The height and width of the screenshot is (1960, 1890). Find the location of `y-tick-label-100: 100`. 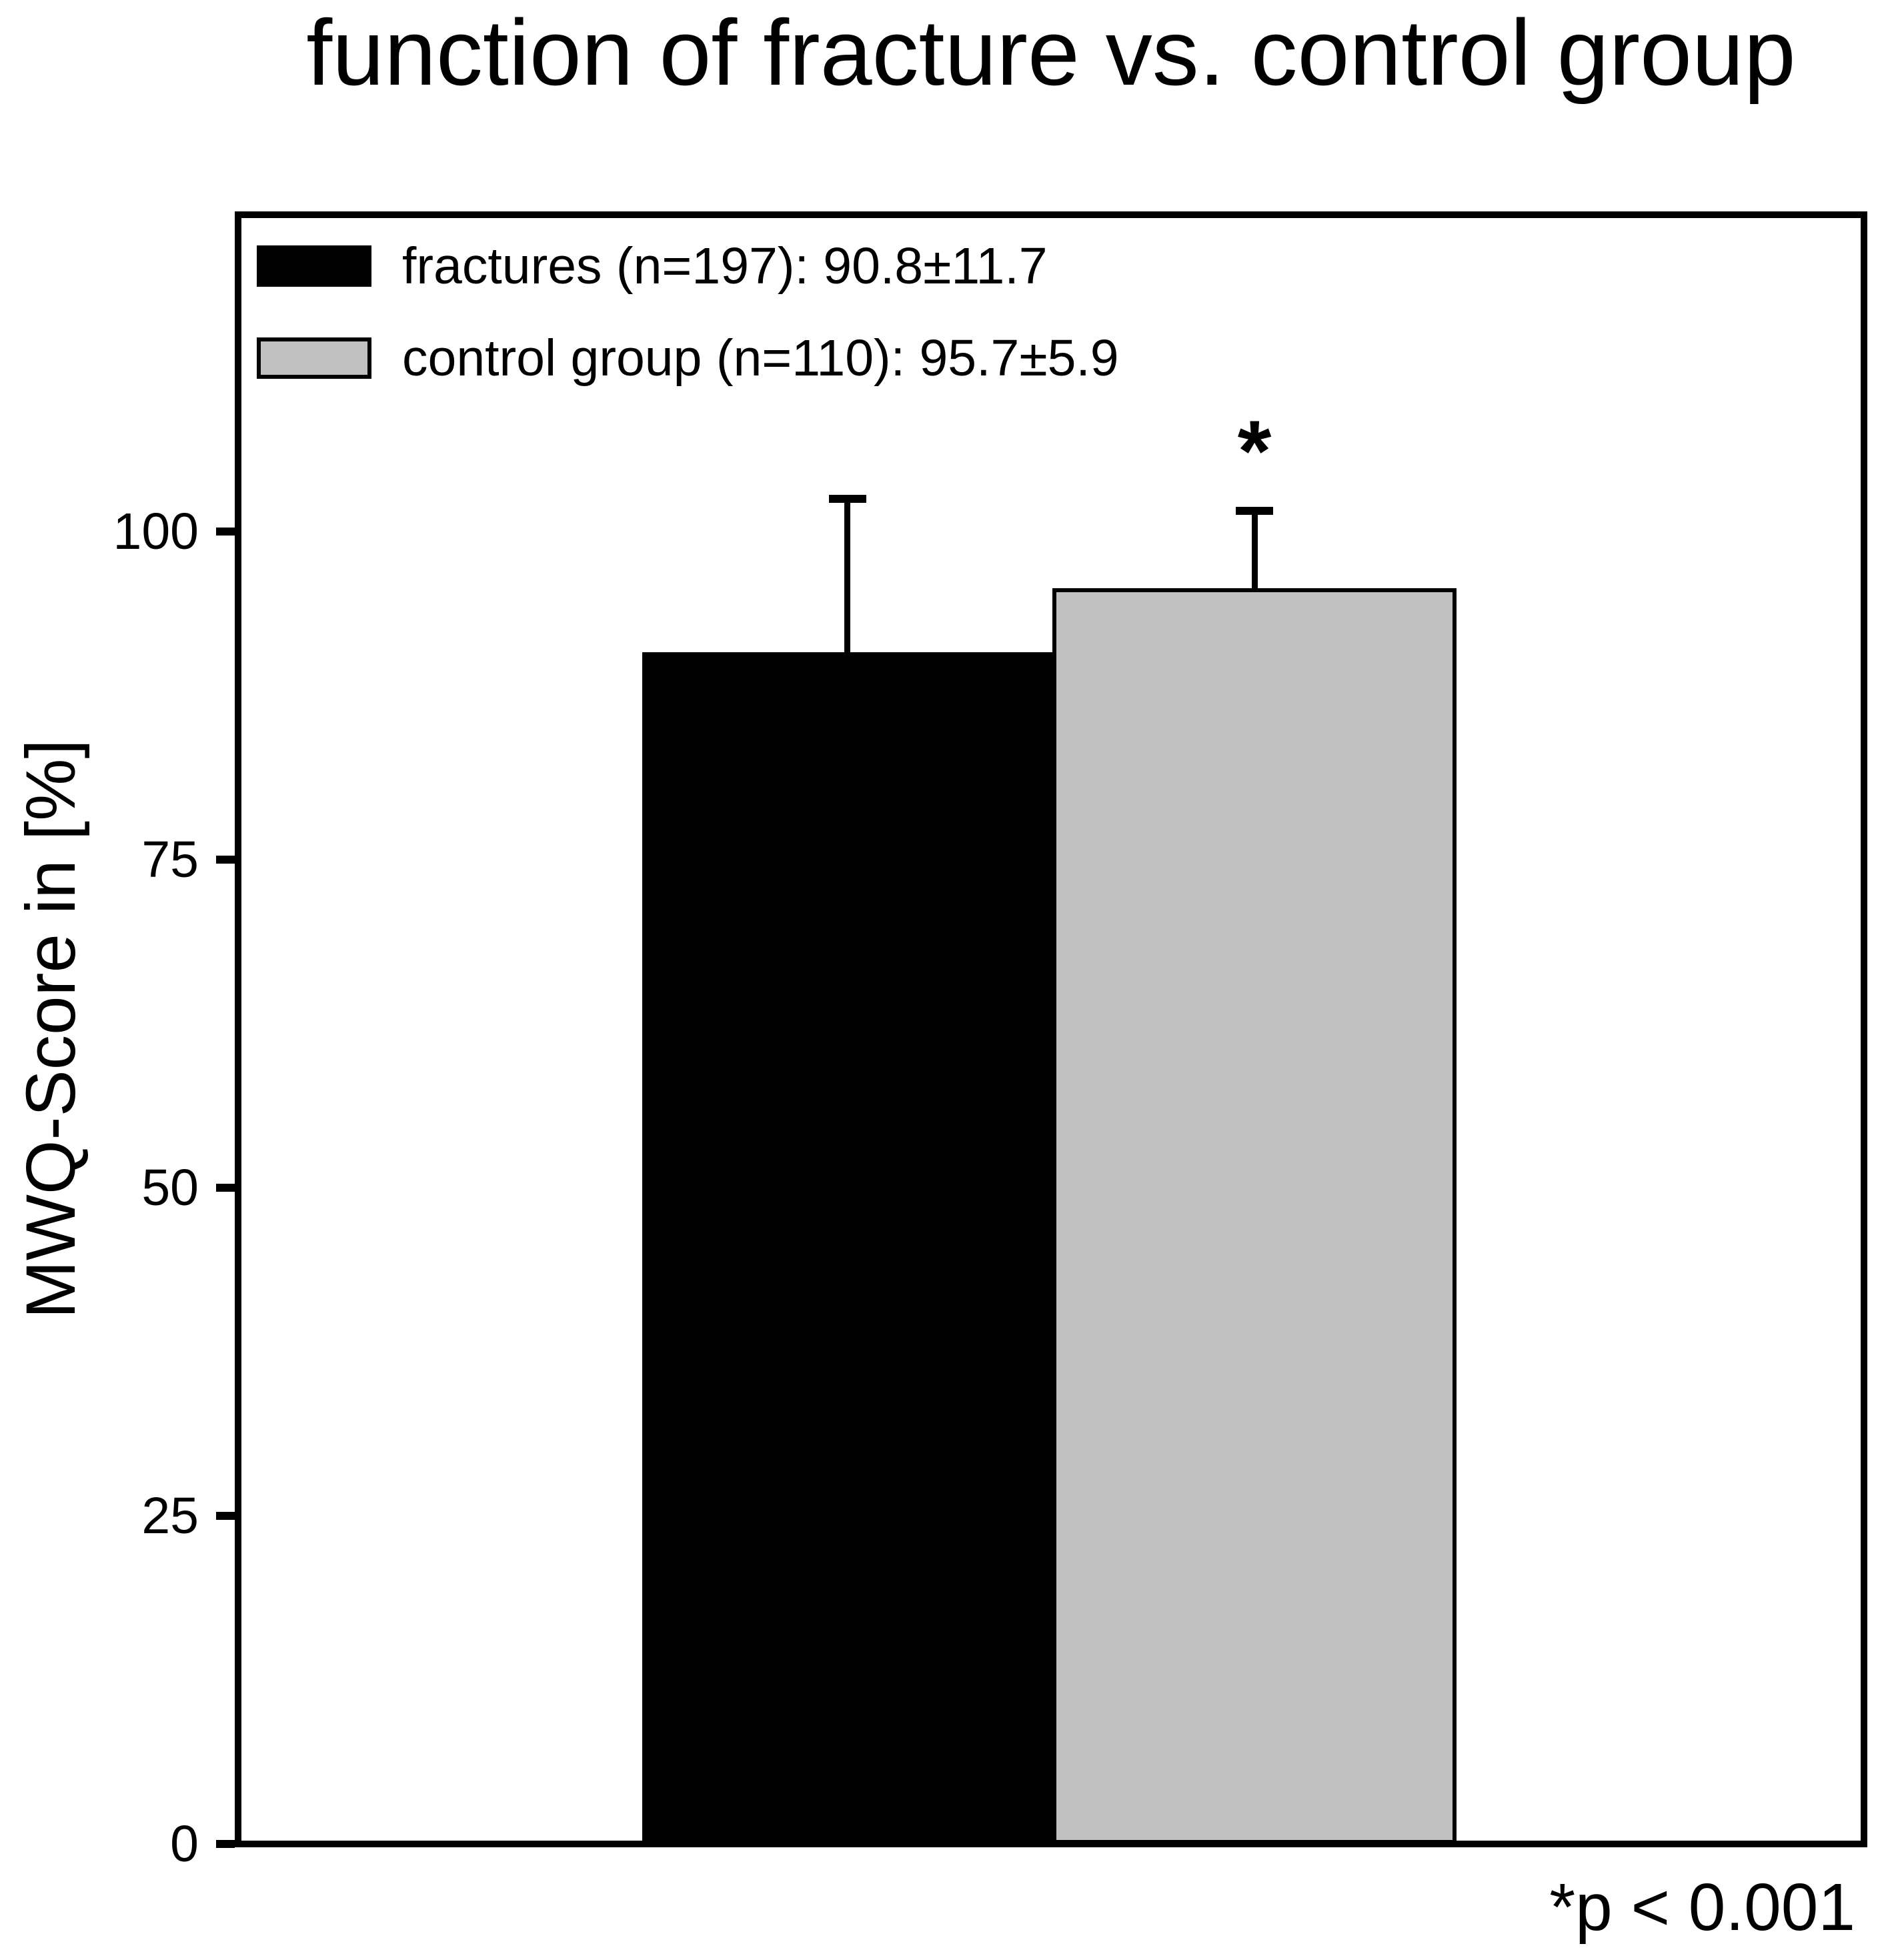

y-tick-label-100: 100 is located at coordinates (156, 531).